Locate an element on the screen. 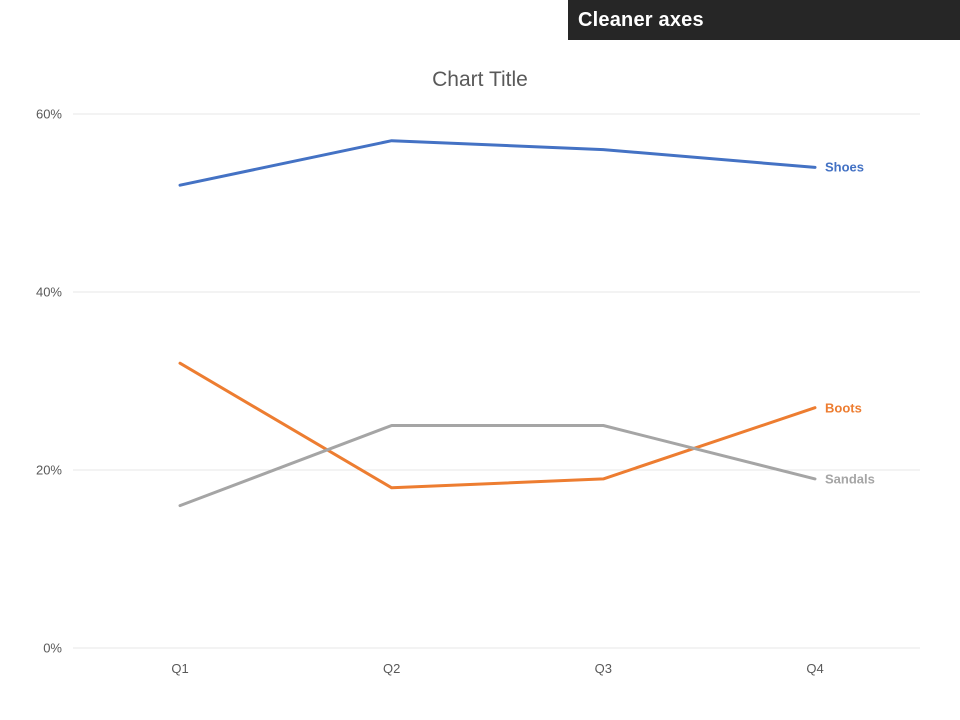  x-axis-tick-label: Q3 is located at coordinates (603, 668).